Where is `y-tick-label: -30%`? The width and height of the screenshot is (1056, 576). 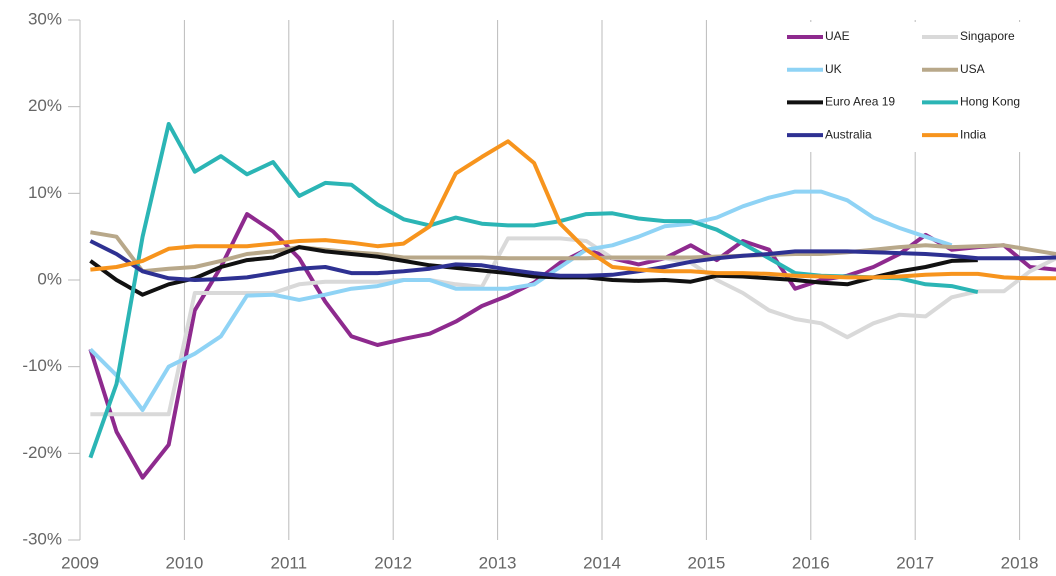
y-tick-label: -30% is located at coordinates (42, 538).